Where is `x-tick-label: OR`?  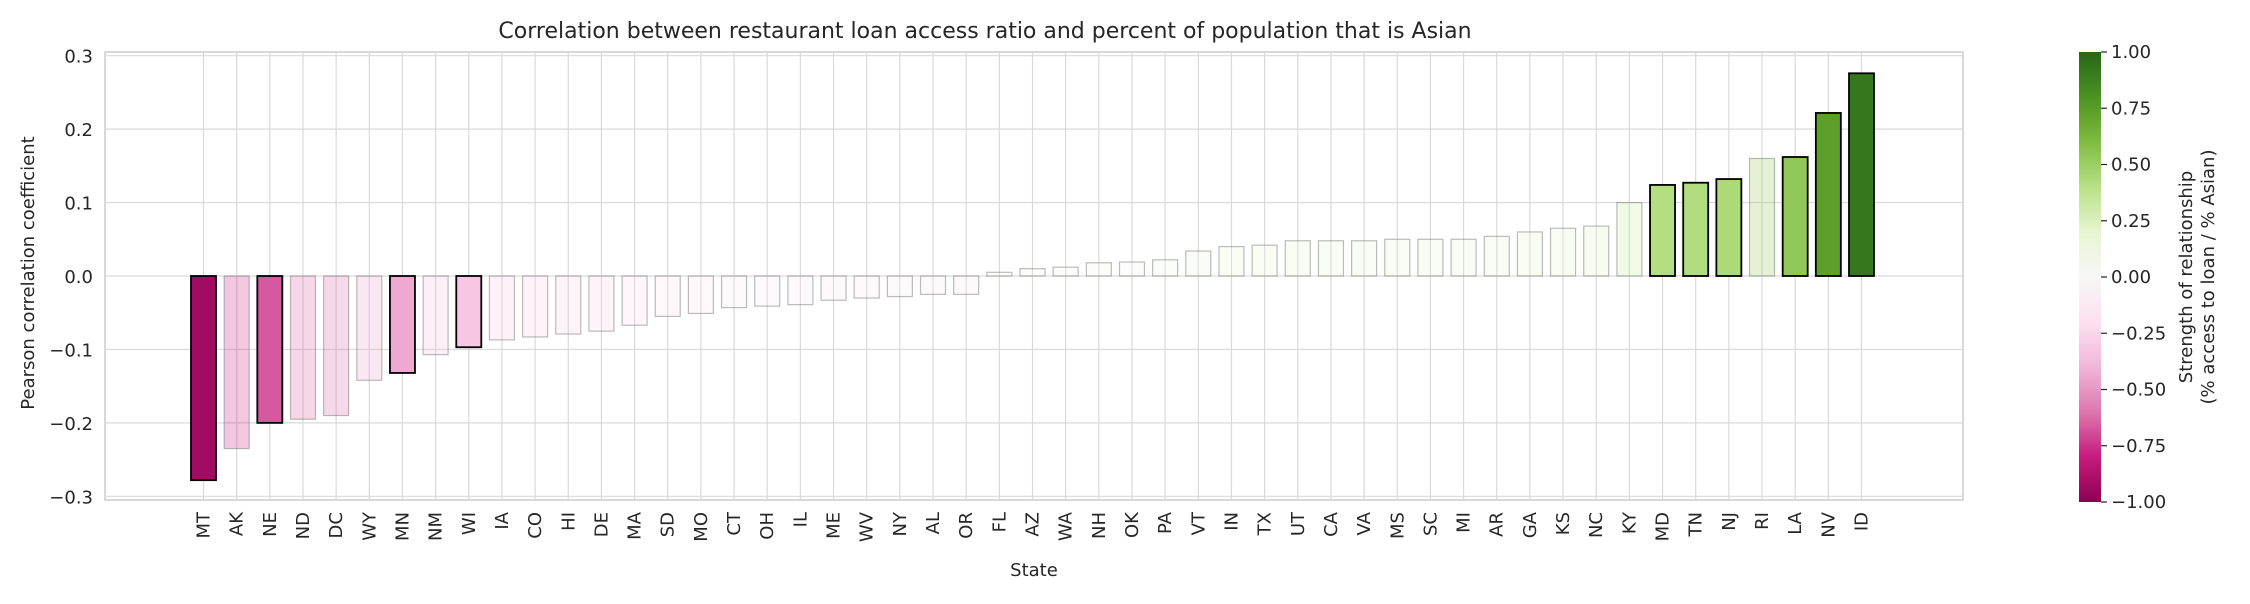
x-tick-label: OR is located at coordinates (966, 525).